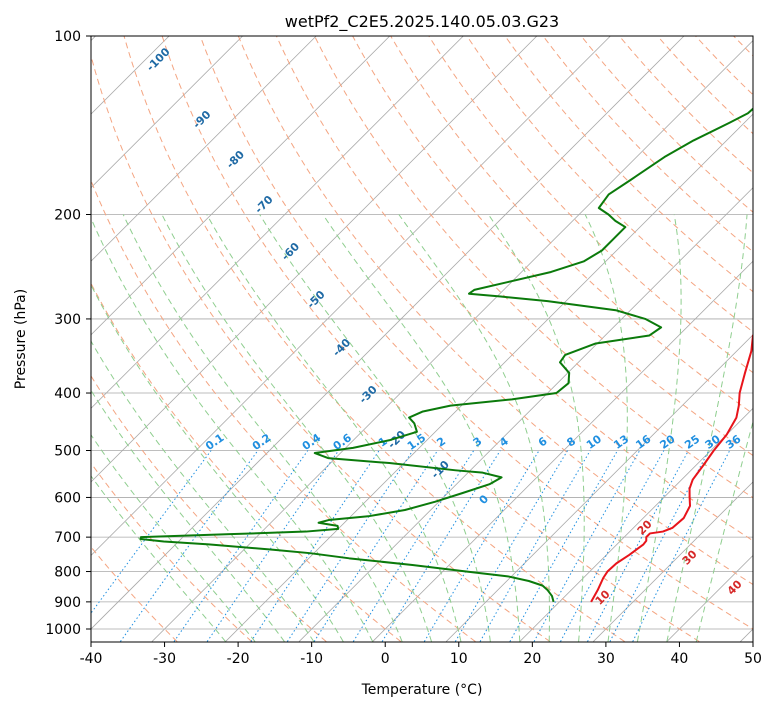  What do you see at coordinates (532, 659) in the screenshot?
I see `x-tick-label: 20` at bounding box center [532, 659].